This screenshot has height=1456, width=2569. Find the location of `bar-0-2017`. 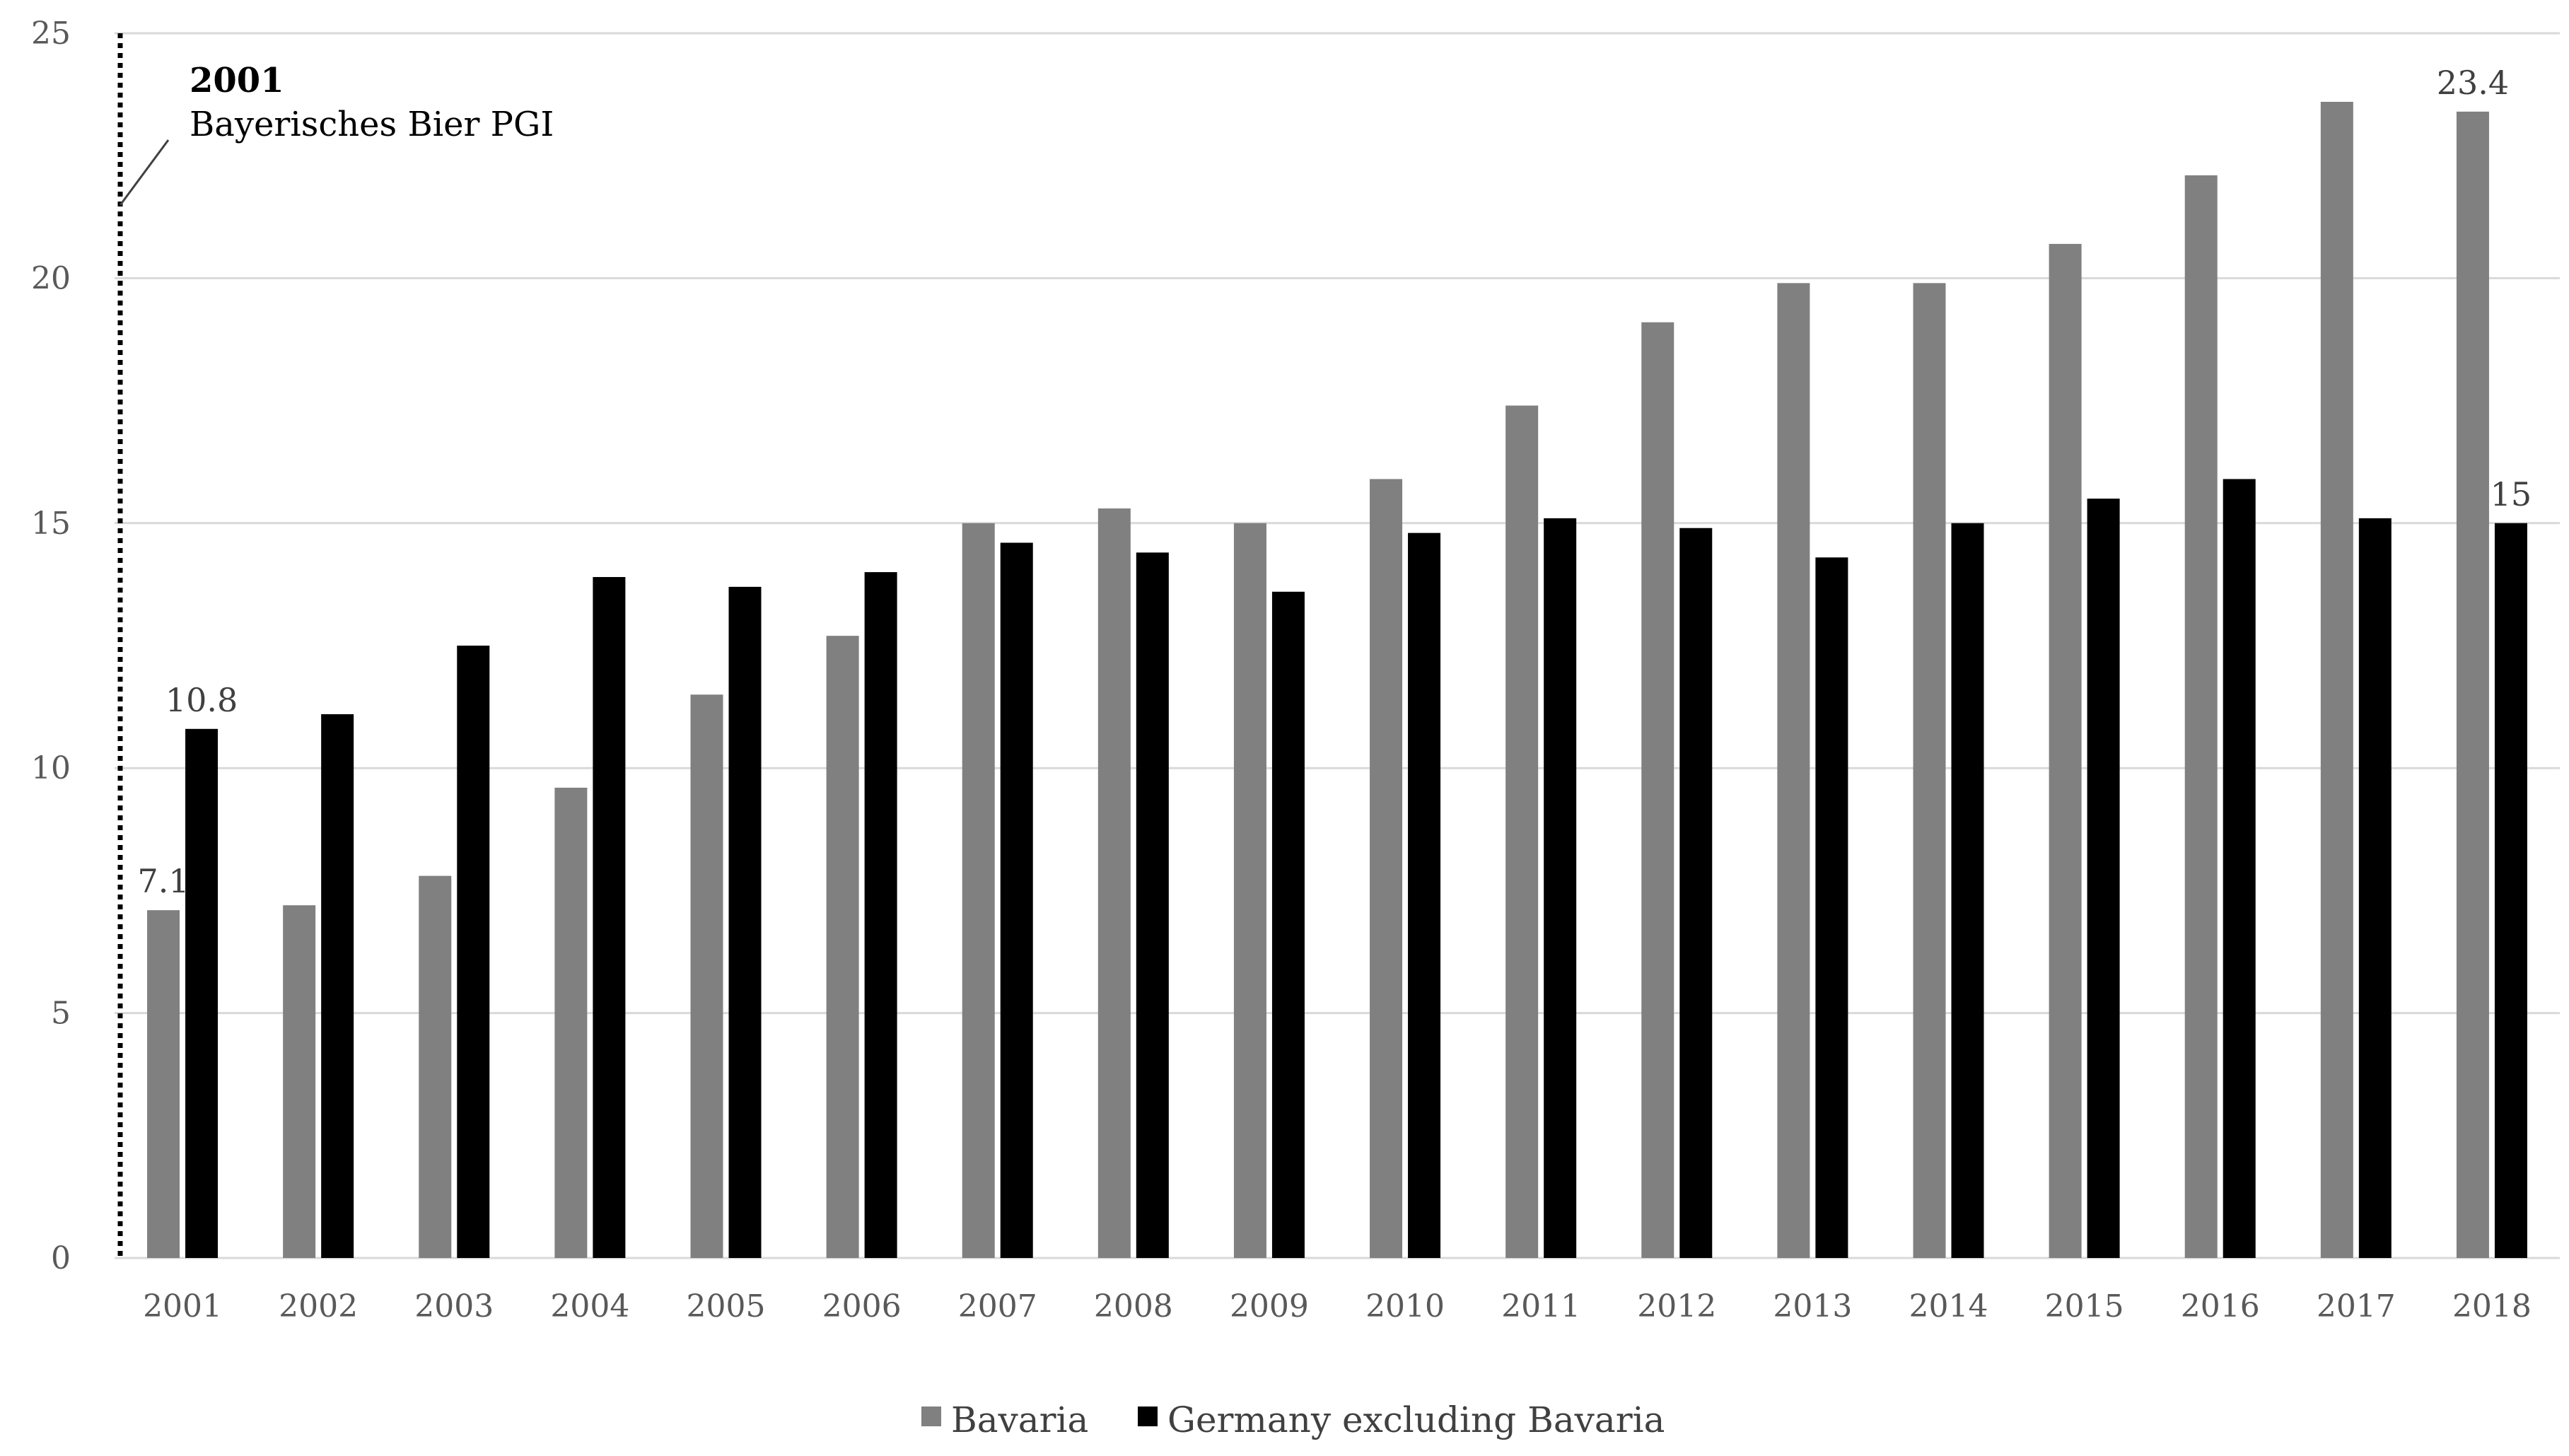

bar-0-2017 is located at coordinates (2336, 680).